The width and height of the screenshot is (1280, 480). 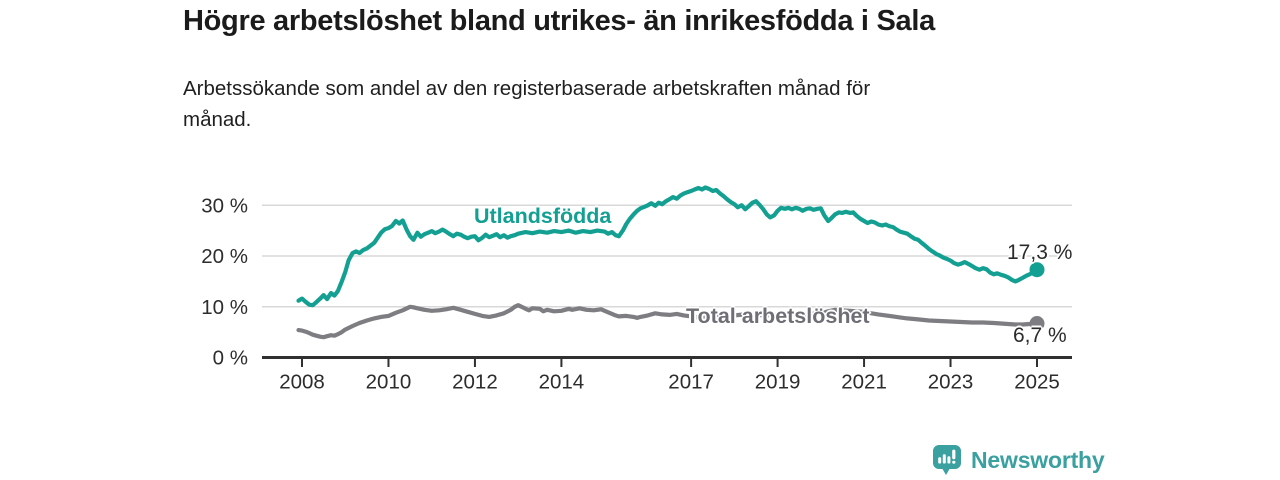 I want to click on series-end-dot-utlandsfodda, so click(x=1037, y=270).